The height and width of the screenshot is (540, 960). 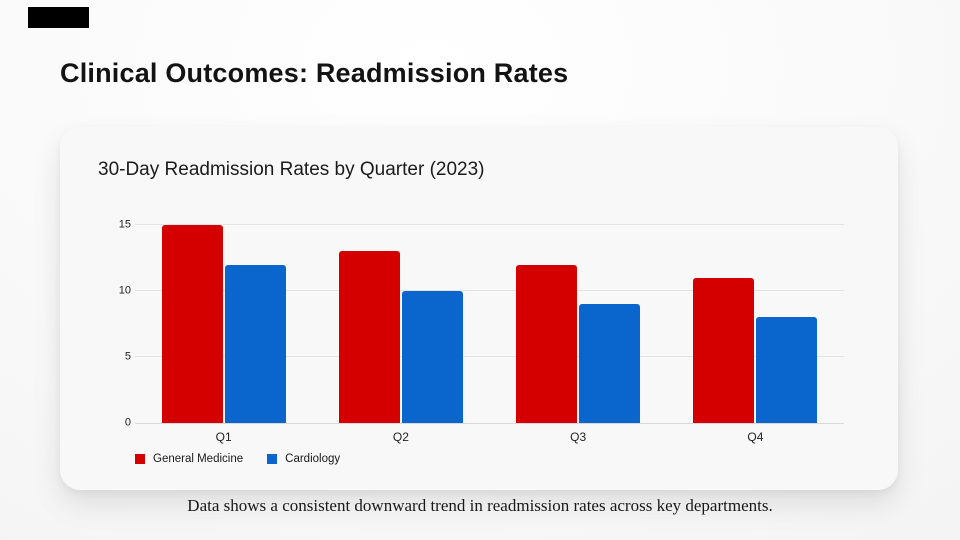 I want to click on bar-group-q3, so click(x=578, y=324).